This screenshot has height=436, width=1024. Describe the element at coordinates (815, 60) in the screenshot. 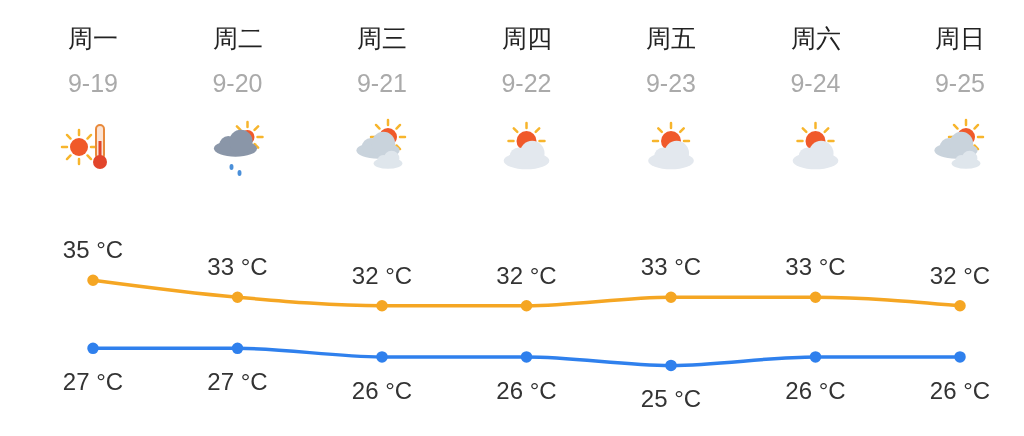

I see `x-tick-label: 周六 9-24` at that location.